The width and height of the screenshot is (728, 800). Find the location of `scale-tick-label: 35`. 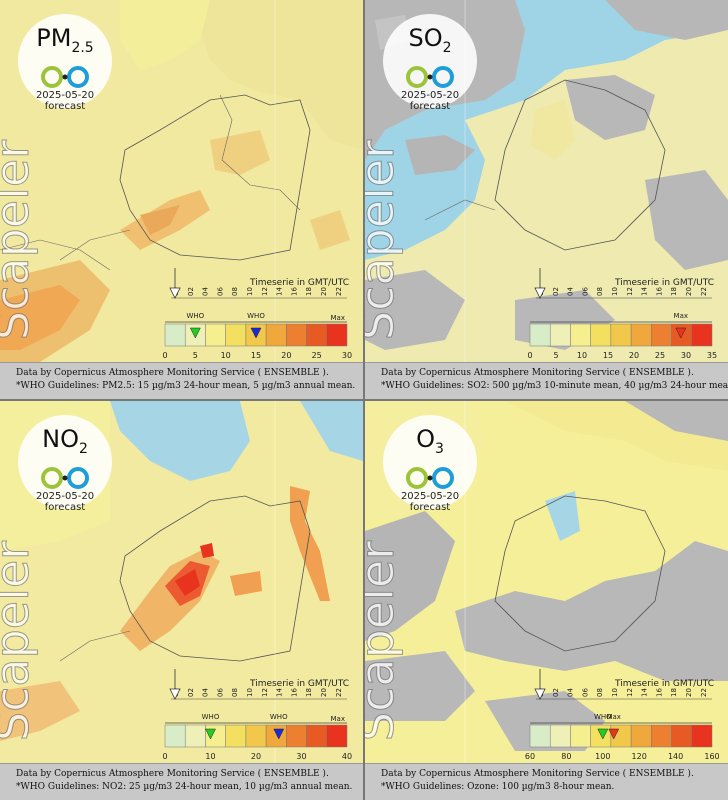

scale-tick-label: 35 is located at coordinates (712, 355).